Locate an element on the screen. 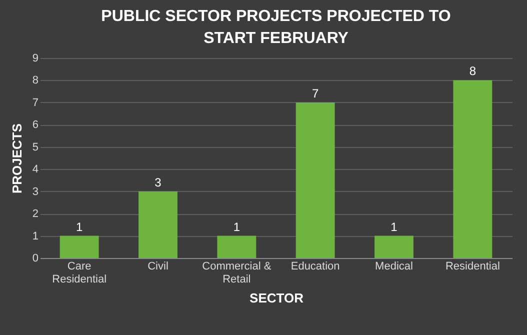 Image resolution: width=527 pixels, height=335 pixels. x-tick-label: Care Residential is located at coordinates (79, 273).